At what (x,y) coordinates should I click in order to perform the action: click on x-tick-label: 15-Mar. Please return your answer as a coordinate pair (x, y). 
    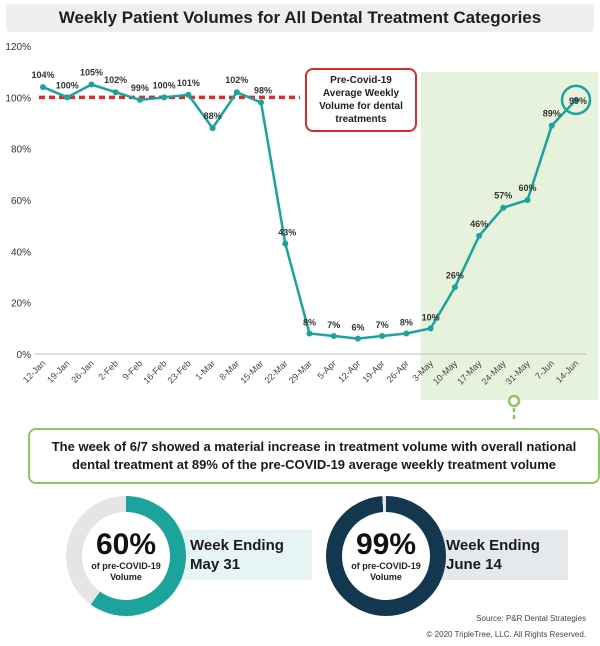
    Looking at the image, I should click on (251, 371).